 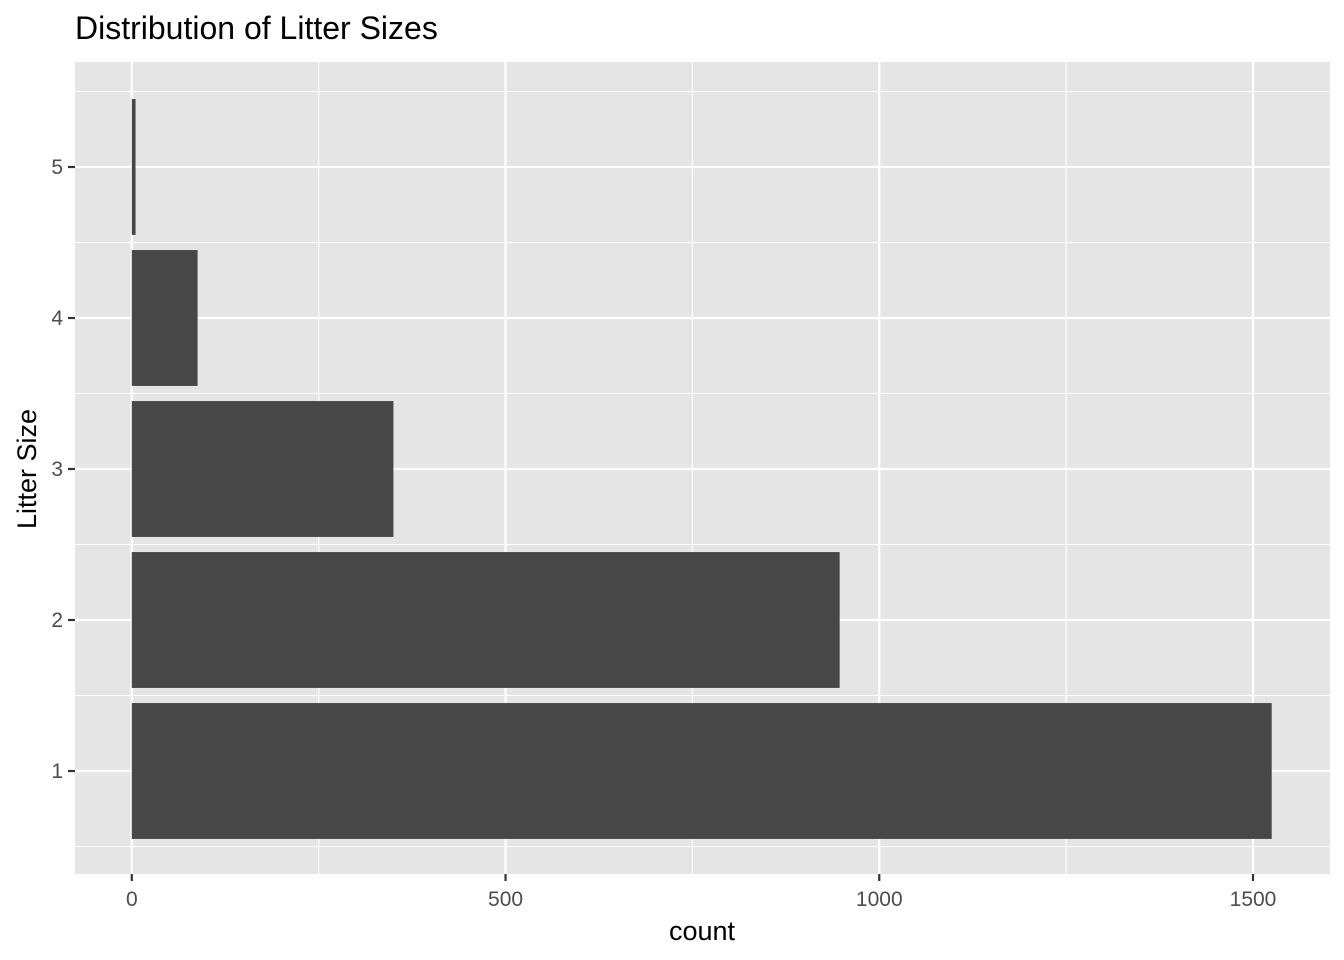 What do you see at coordinates (132, 899) in the screenshot?
I see `x-tick-label: 0` at bounding box center [132, 899].